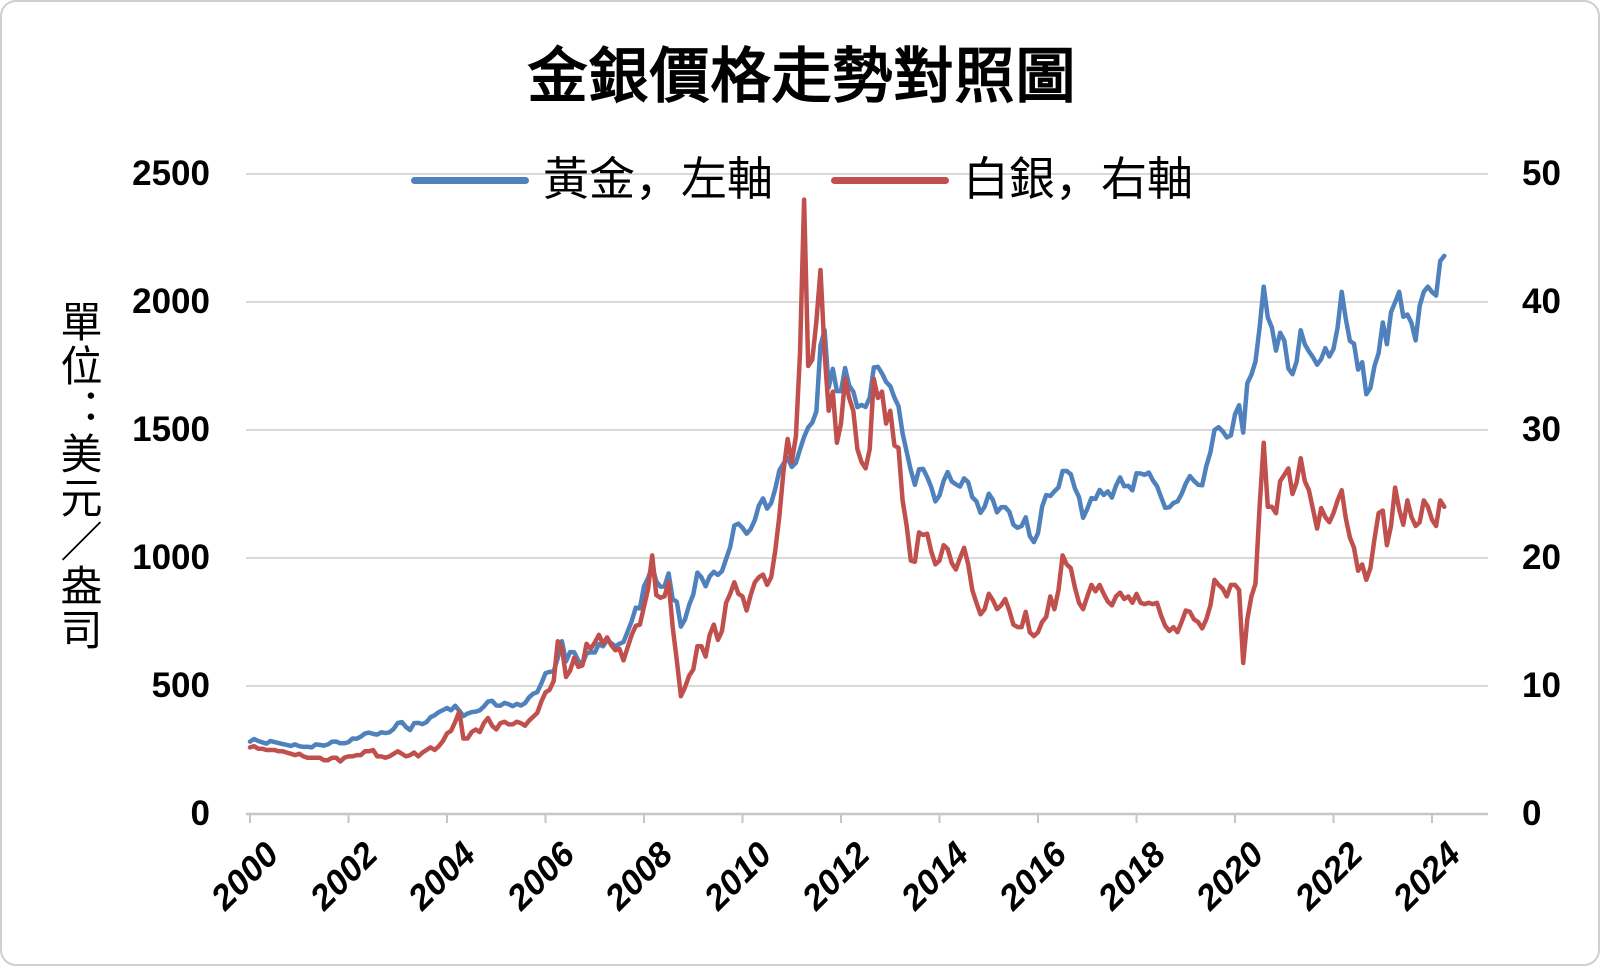 The image size is (1600, 966). What do you see at coordinates (802, 77) in the screenshot?
I see `chart-title: 金銀價格走勢對照圖` at bounding box center [802, 77].